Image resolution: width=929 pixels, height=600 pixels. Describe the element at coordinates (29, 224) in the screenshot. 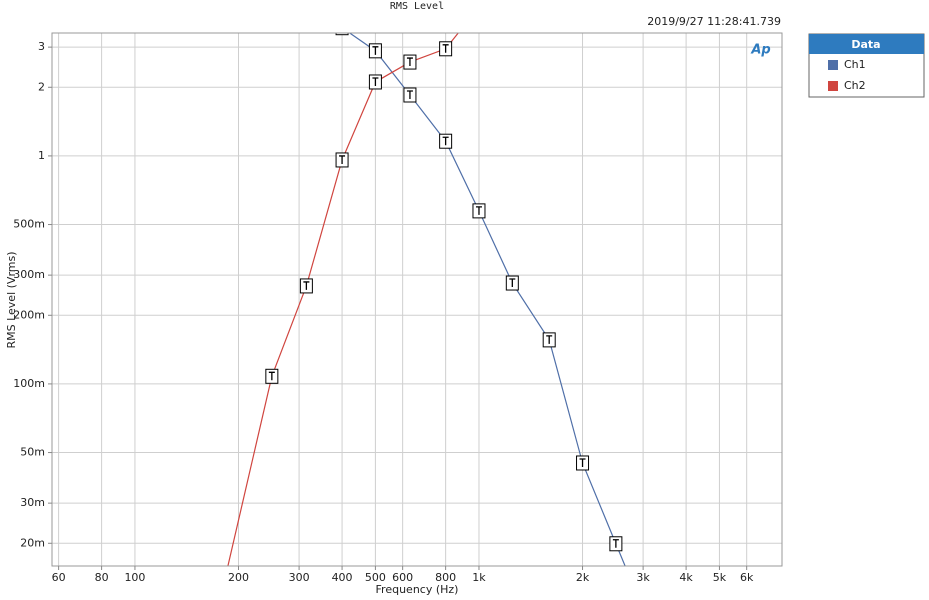

I see `y-tick-label: 500m` at that location.